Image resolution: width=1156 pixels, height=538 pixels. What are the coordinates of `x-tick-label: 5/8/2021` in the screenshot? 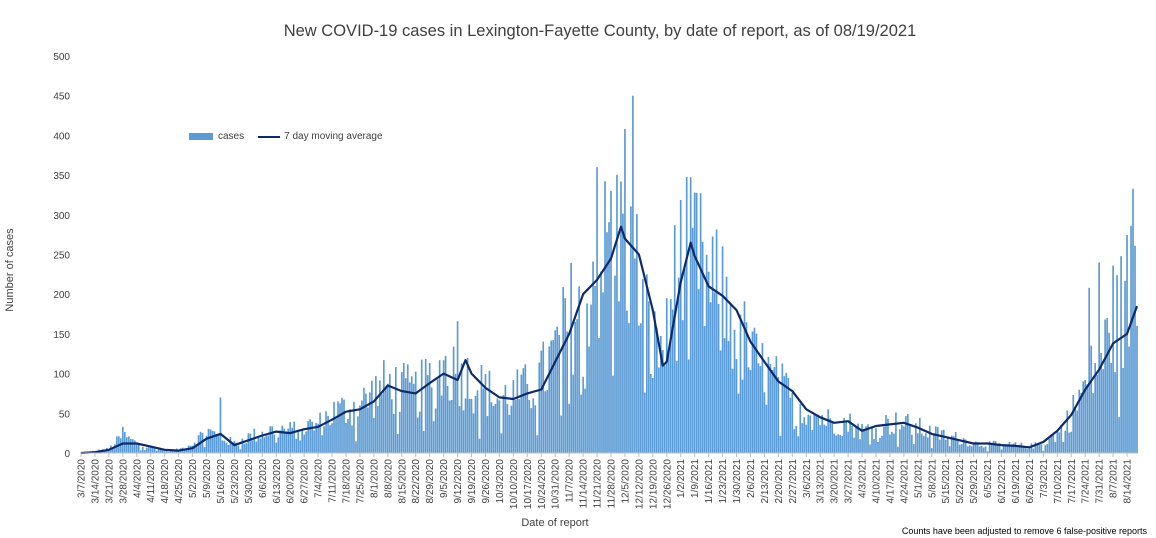 It's located at (932, 478).